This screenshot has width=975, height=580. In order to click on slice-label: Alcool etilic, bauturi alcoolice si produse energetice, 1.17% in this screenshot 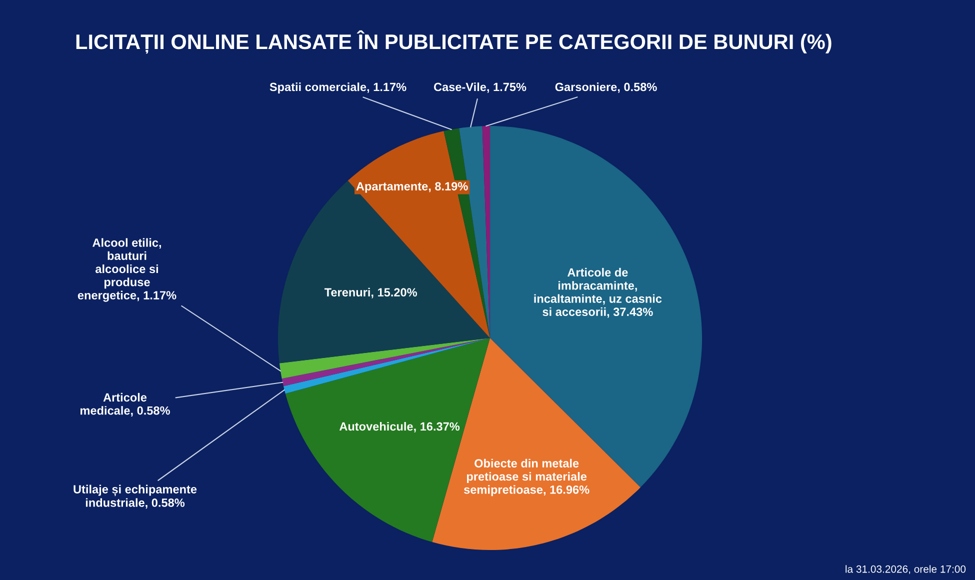, I will do `click(127, 270)`.